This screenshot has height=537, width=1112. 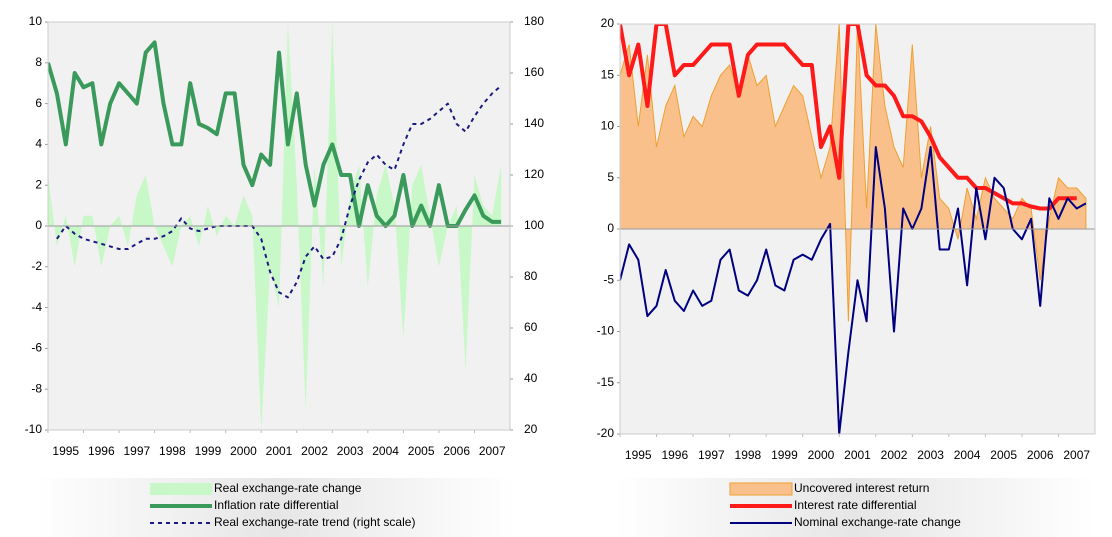 I want to click on y-tick-label: -15, so click(x=606, y=382).